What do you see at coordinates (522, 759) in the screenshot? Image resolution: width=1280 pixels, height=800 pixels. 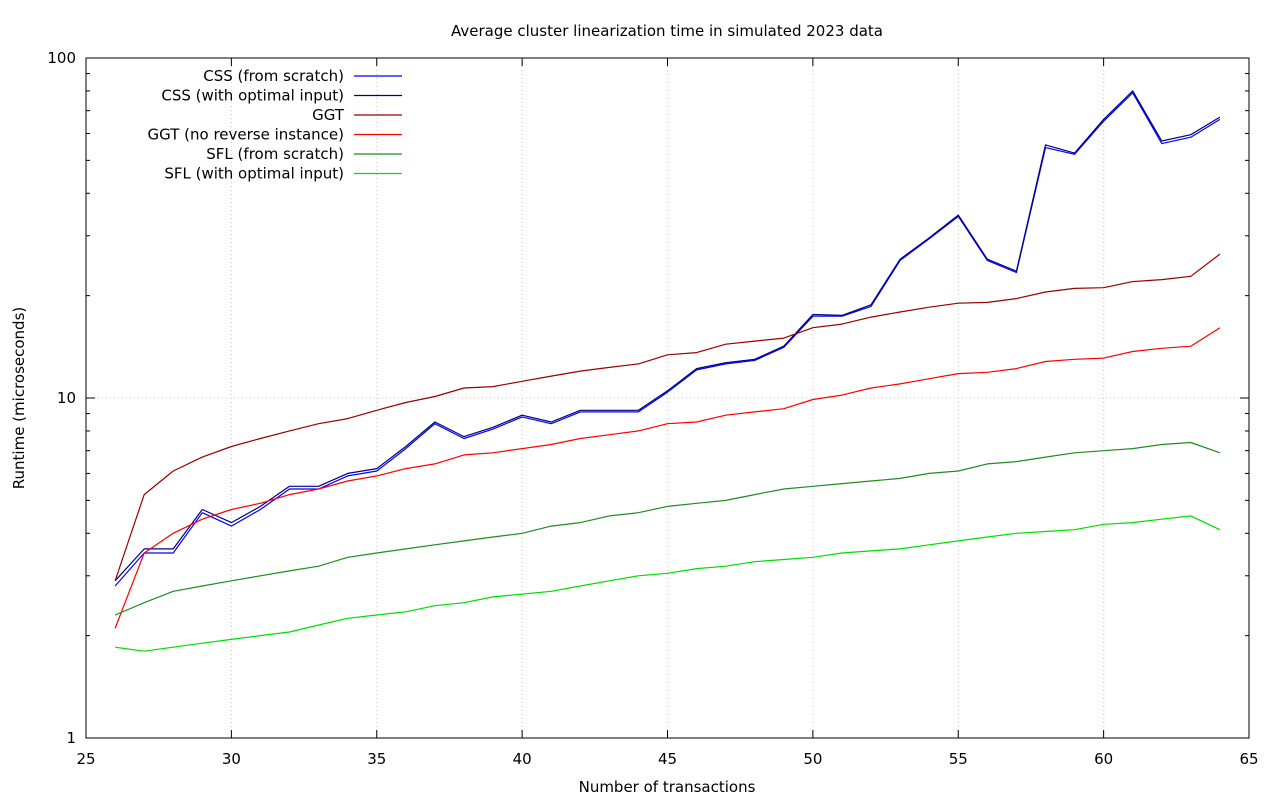 I see `x-tick-label: 40` at bounding box center [522, 759].